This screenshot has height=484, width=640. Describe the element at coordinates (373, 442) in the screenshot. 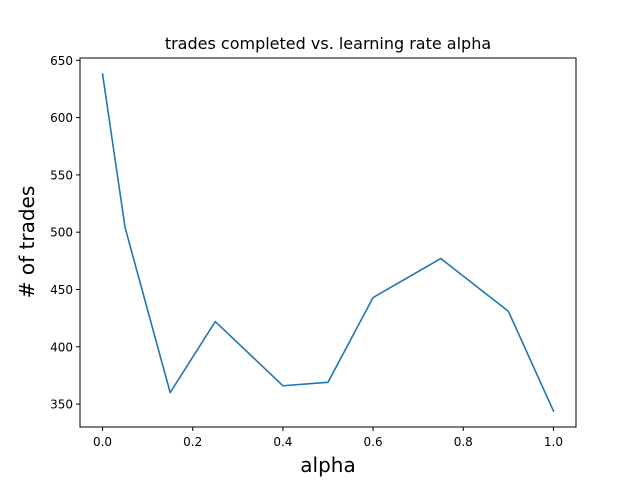

I see `x-tick-label: 0.6` at that location.